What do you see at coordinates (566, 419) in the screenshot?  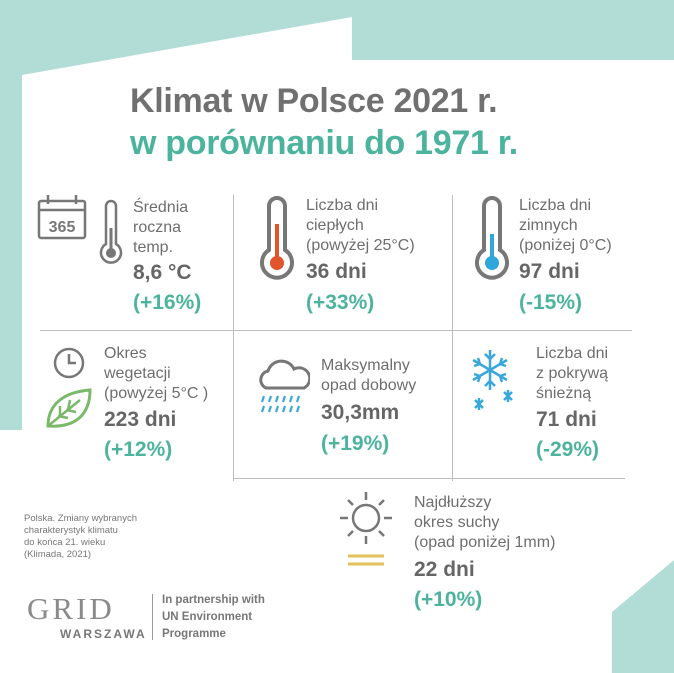 I see `stat-value-snow-days: 71 dni` at bounding box center [566, 419].